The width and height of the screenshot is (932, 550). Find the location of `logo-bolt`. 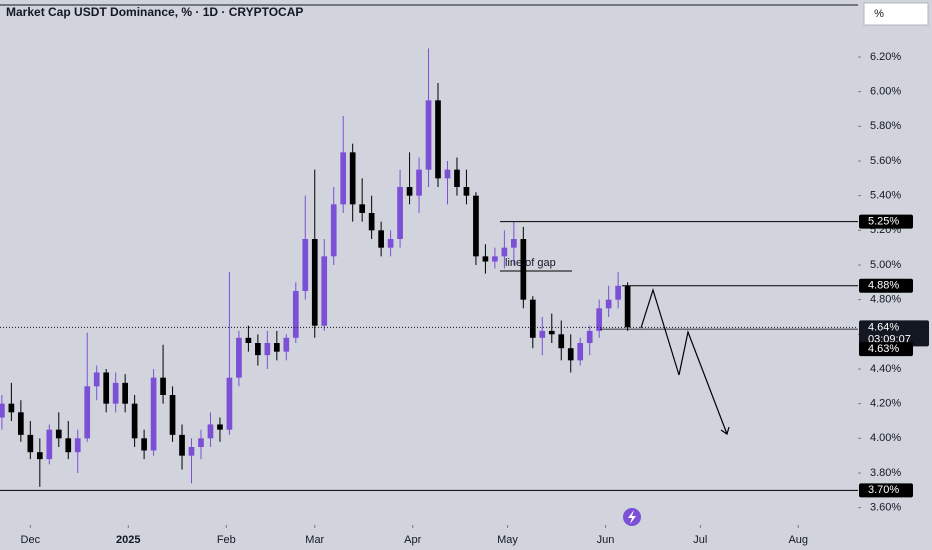

logo-bolt is located at coordinates (632, 517).